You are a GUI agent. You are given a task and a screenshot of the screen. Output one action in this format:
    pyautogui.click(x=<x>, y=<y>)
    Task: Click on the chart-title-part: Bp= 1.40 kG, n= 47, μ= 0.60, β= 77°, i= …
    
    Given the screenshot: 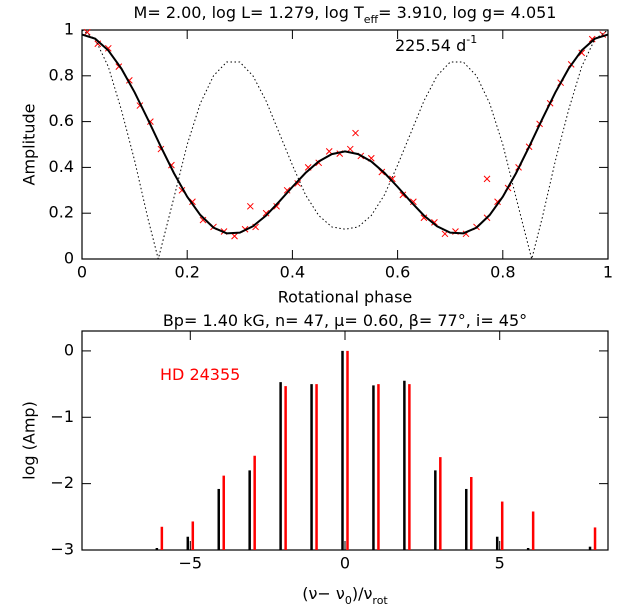 What is the action you would take?
    pyautogui.click(x=345, y=320)
    